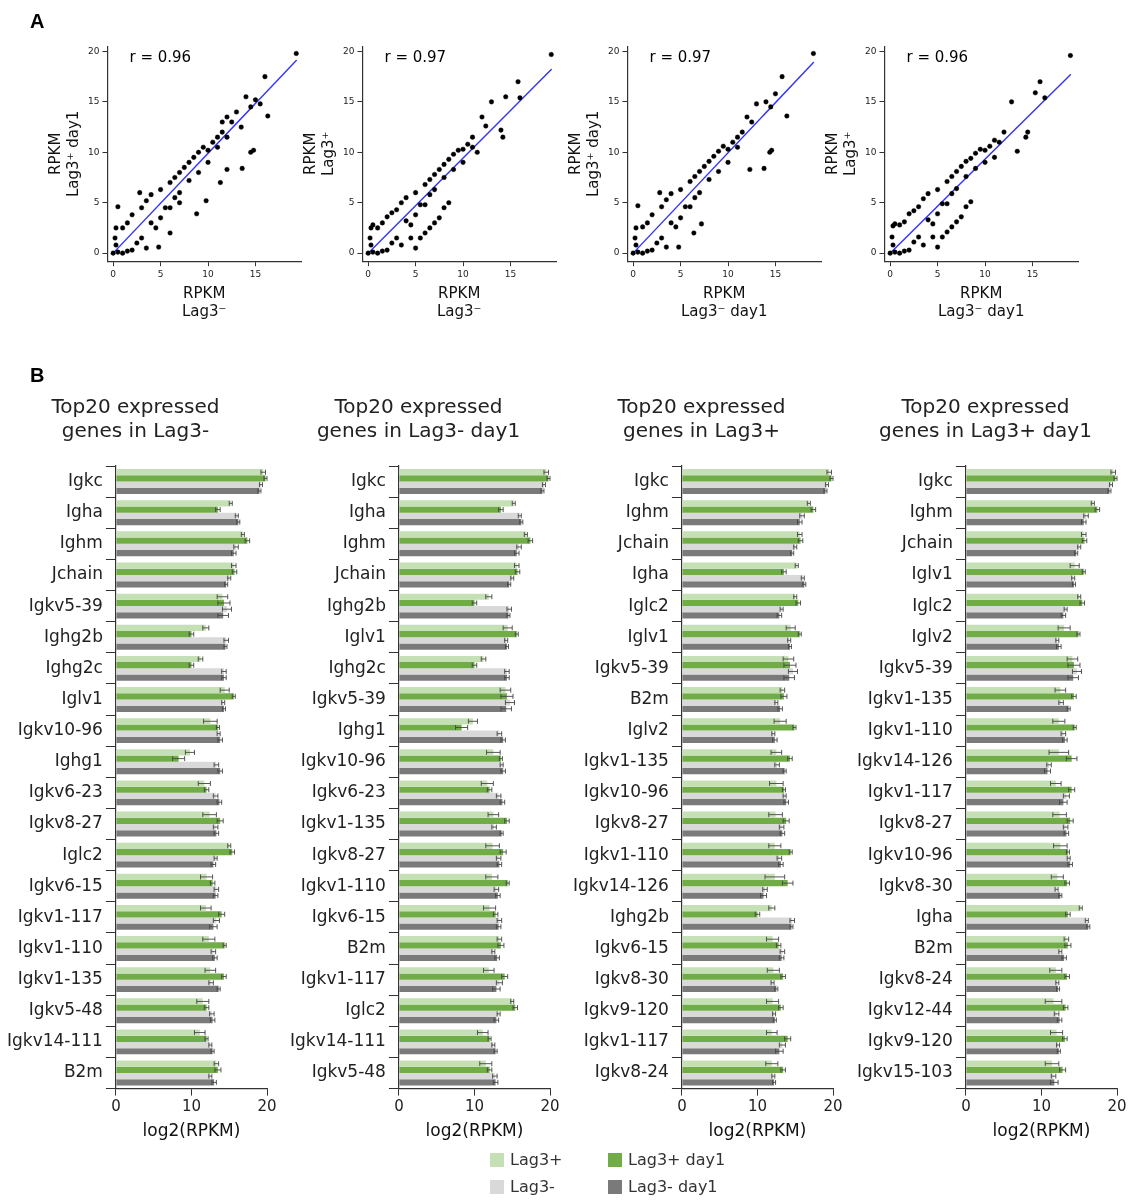 This screenshot has width=1133, height=1200. I want to click on text: B, so click(37, 375).